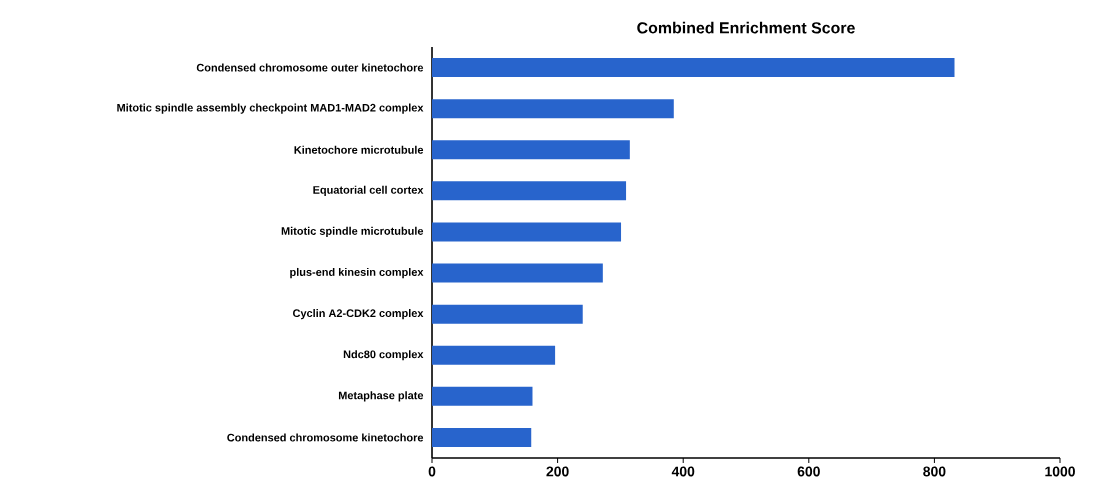 The height and width of the screenshot is (500, 1093). What do you see at coordinates (310, 67) in the screenshot?
I see `y-tick-label: Condensed chromosome outer kinetochore` at bounding box center [310, 67].